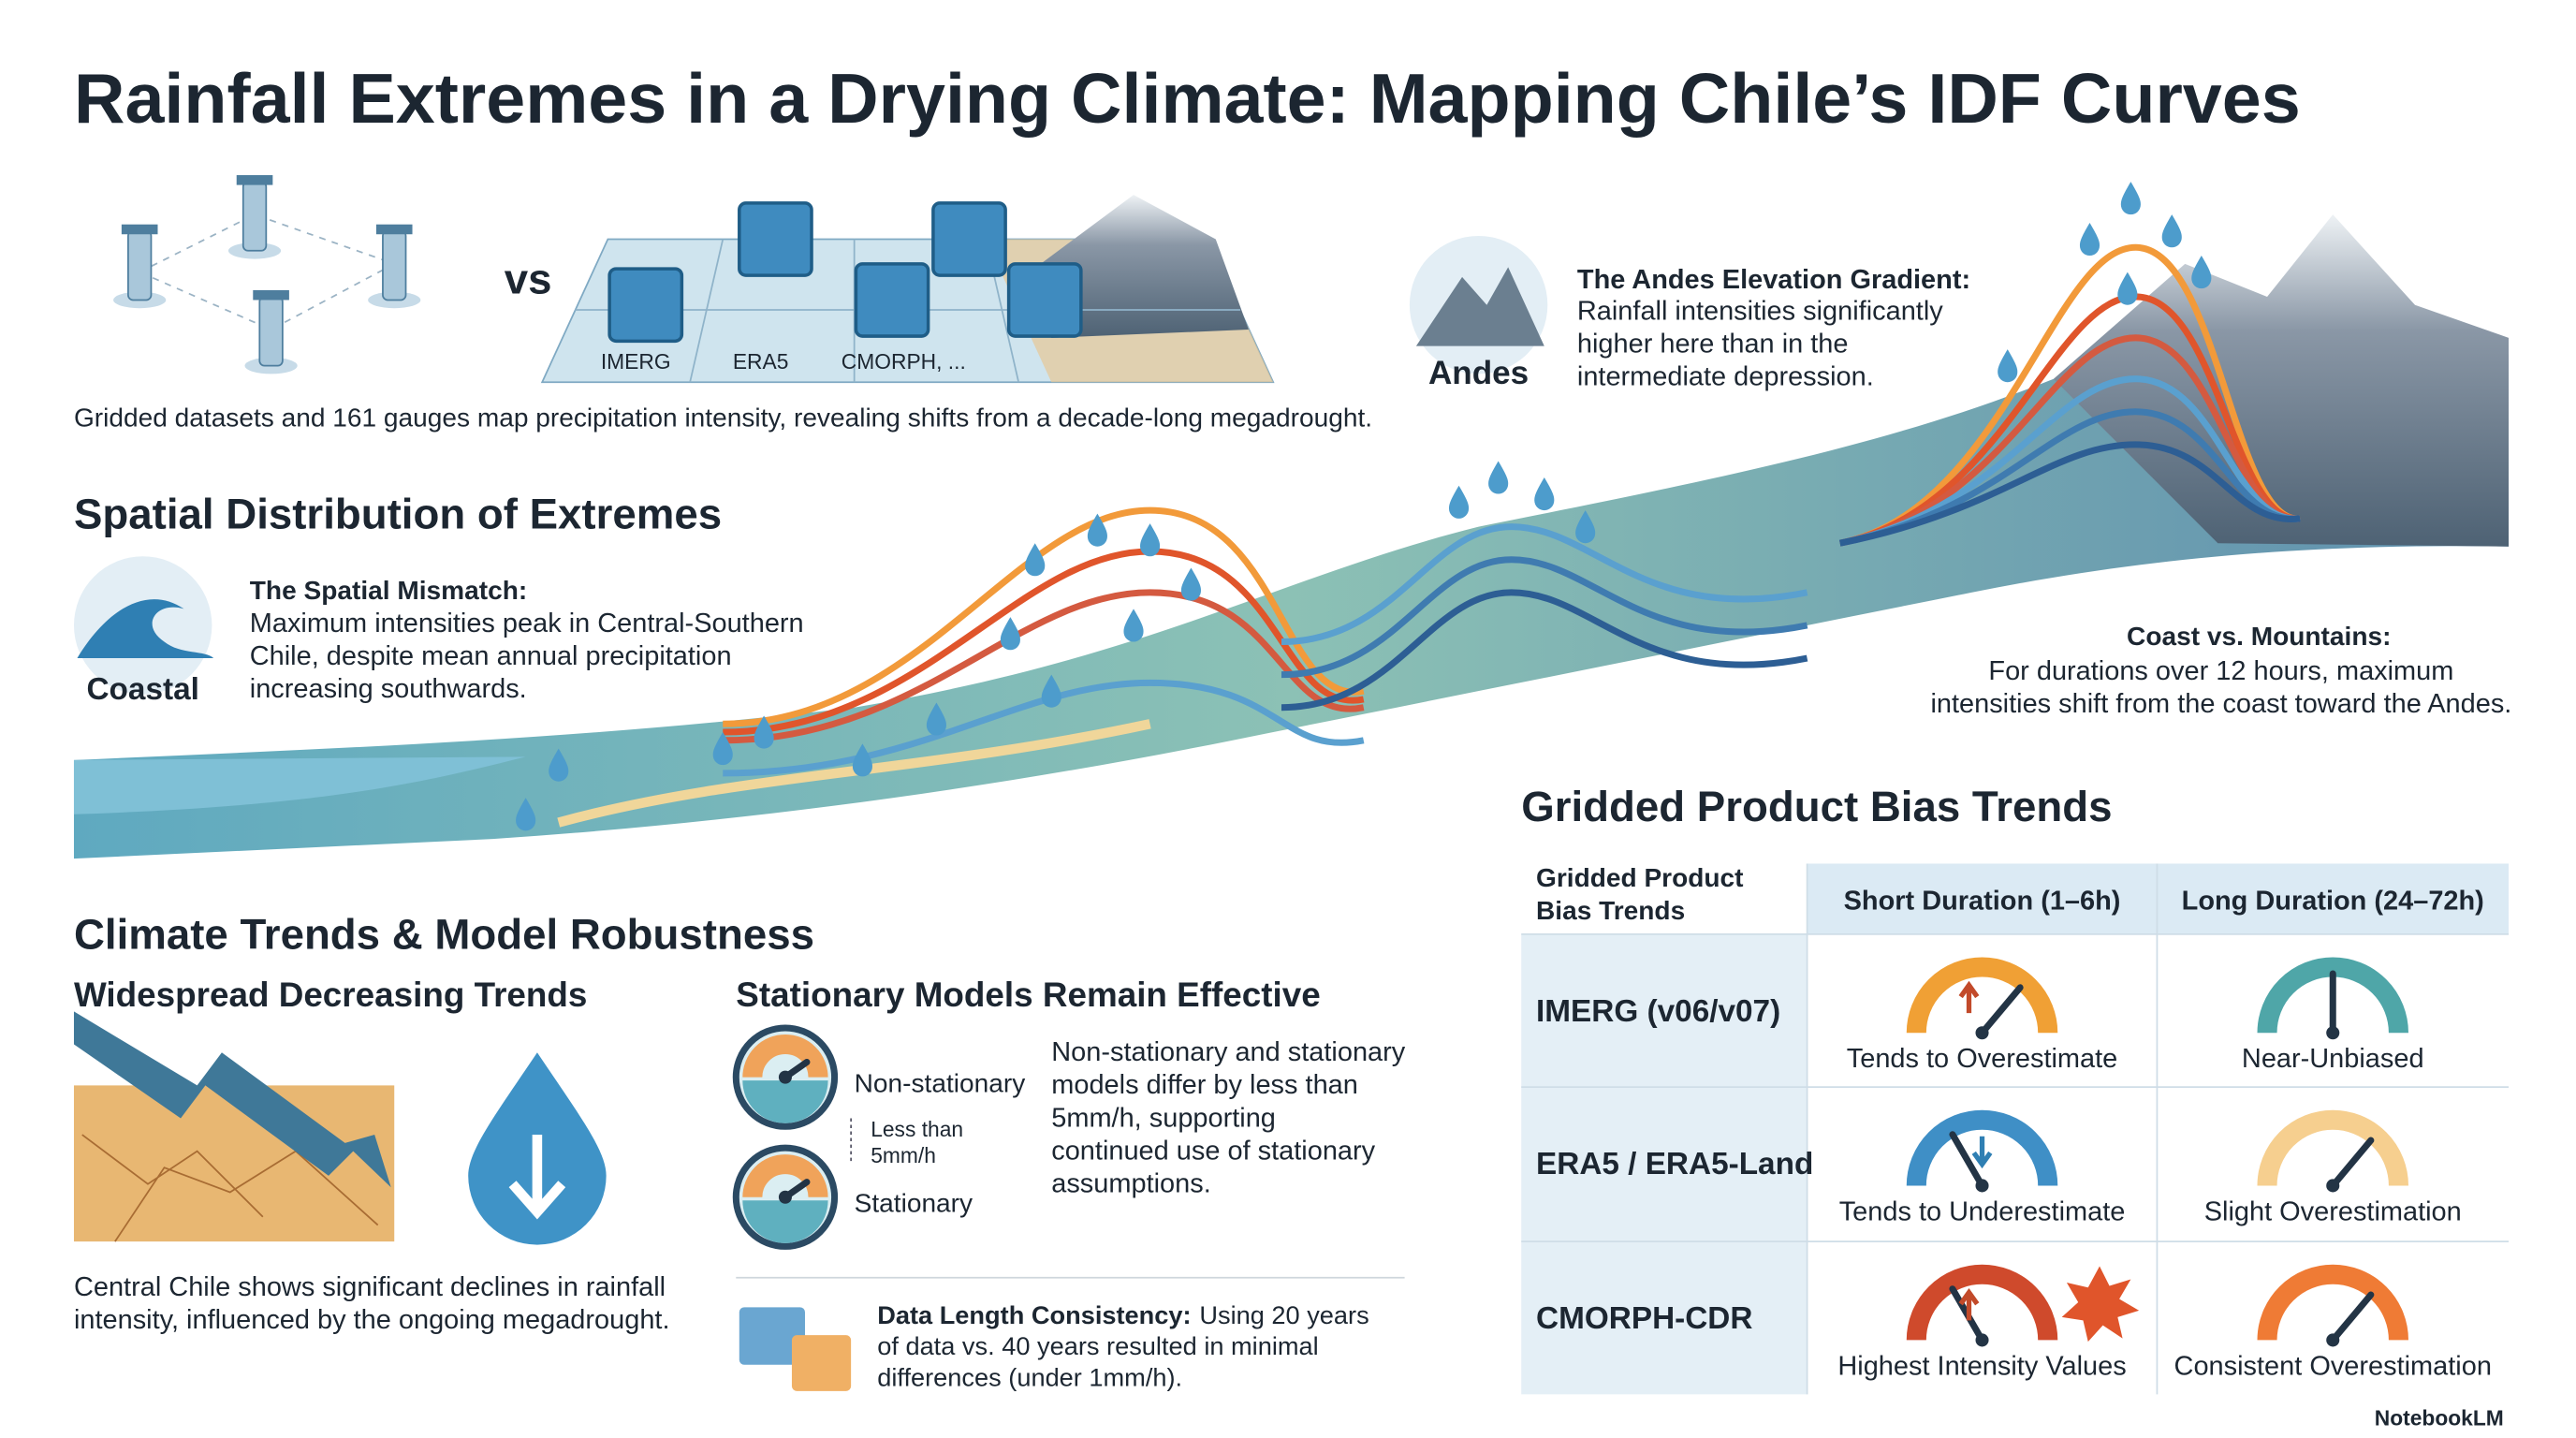 The image size is (2576, 1438). I want to click on table-header-bg, so click(2158, 898).